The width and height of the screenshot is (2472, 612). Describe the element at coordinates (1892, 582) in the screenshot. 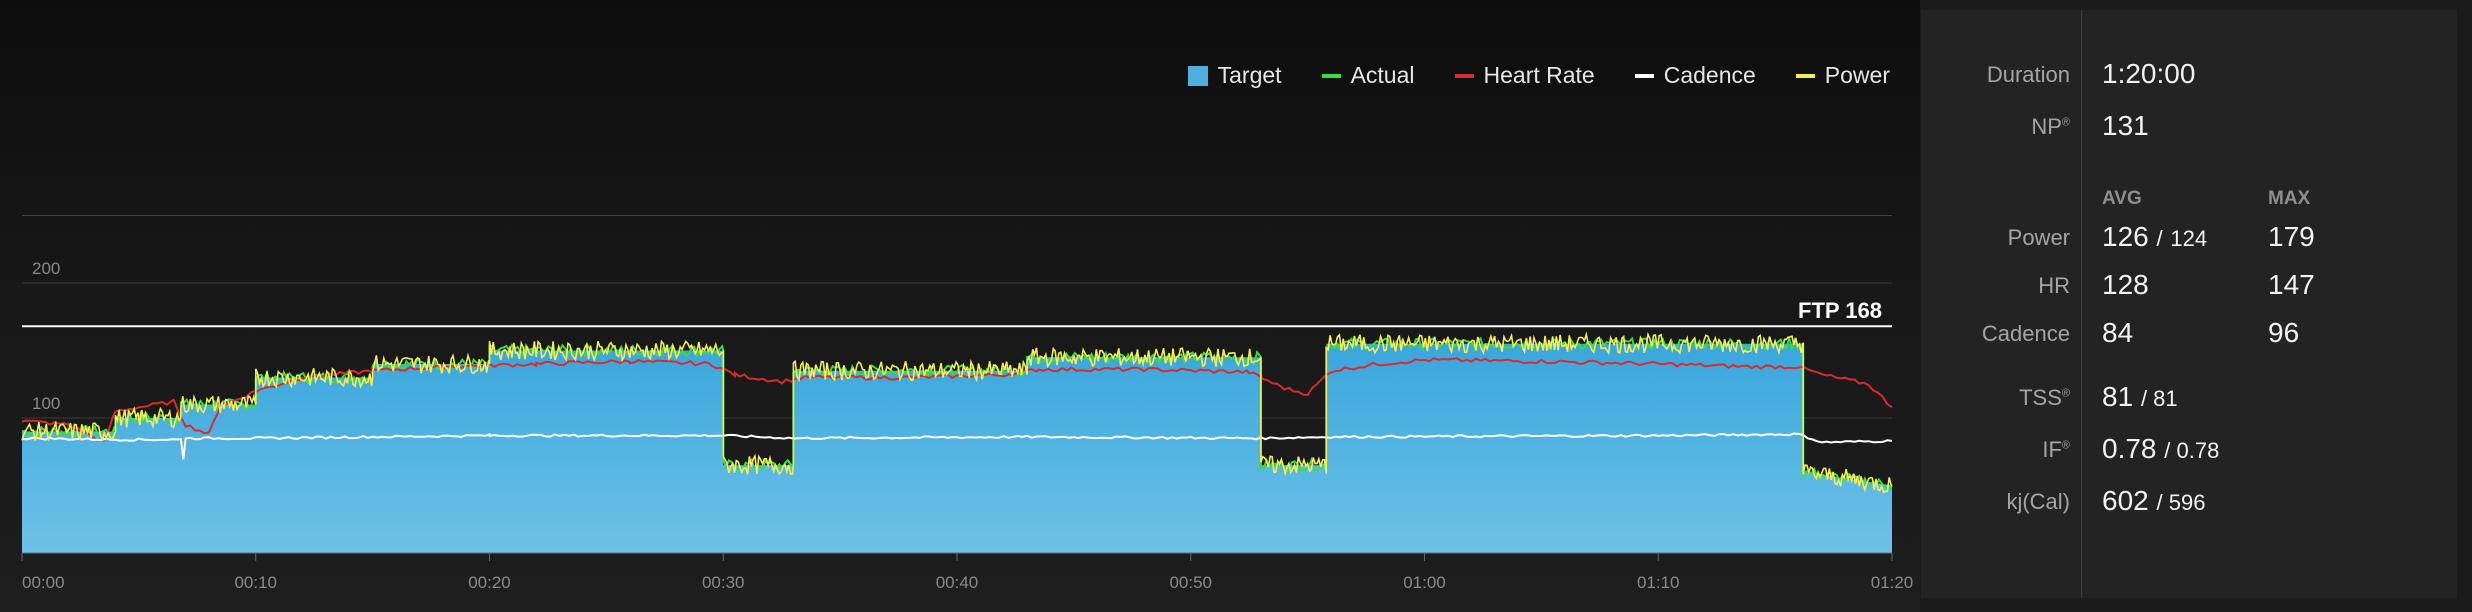

I see `x-tick-label-8: 01:20` at that location.